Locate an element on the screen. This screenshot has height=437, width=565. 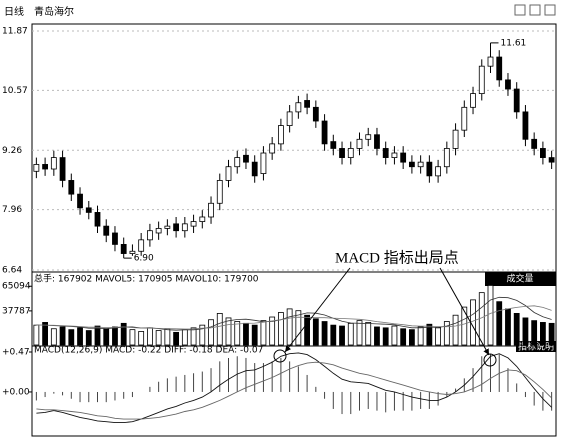
y-tick-label: 6.64 is located at coordinates (12, 271).